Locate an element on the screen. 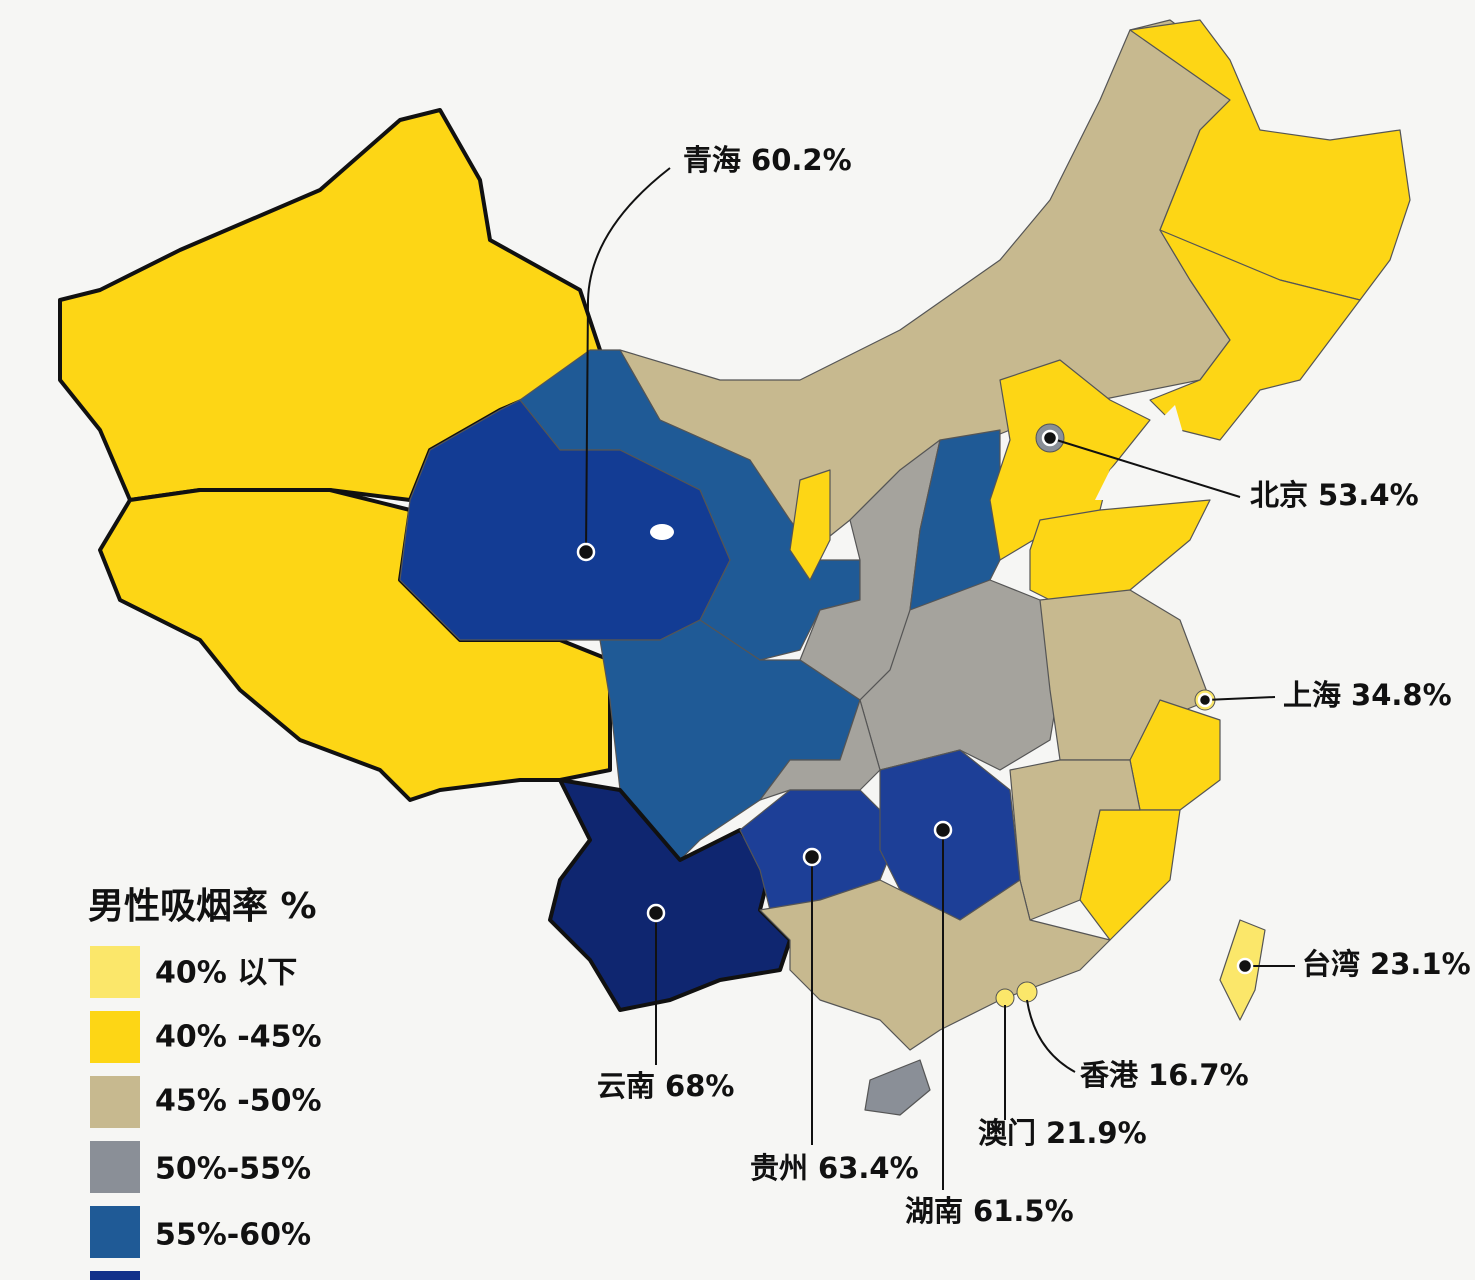  region-label: 台湾 23.1% is located at coordinates (1386, 964).